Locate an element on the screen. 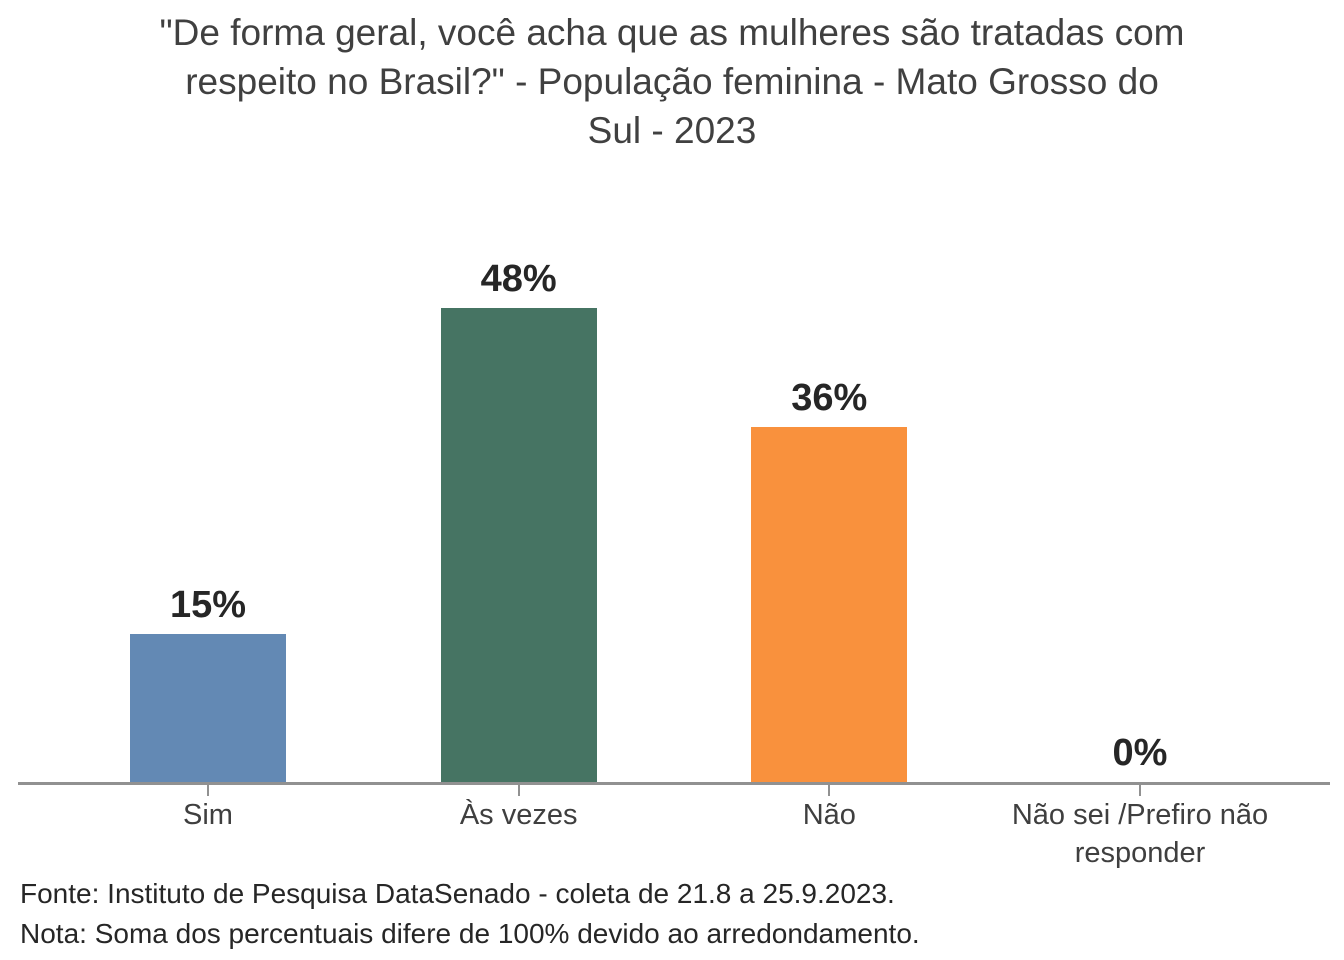  x-axis-category-label: Às vezes is located at coordinates (518, 815).